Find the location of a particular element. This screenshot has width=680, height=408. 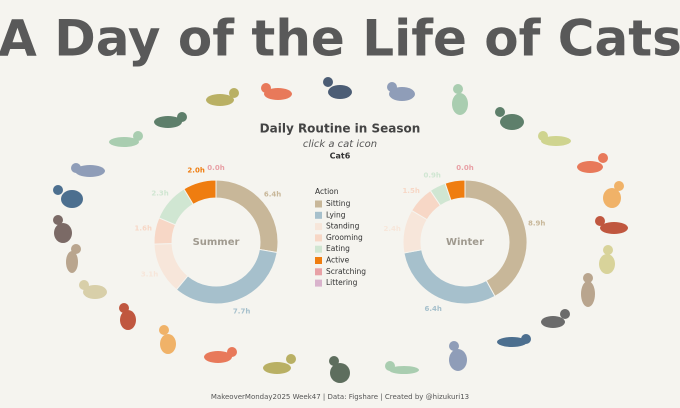

legend-label: Littering is located at coordinates (342, 282).